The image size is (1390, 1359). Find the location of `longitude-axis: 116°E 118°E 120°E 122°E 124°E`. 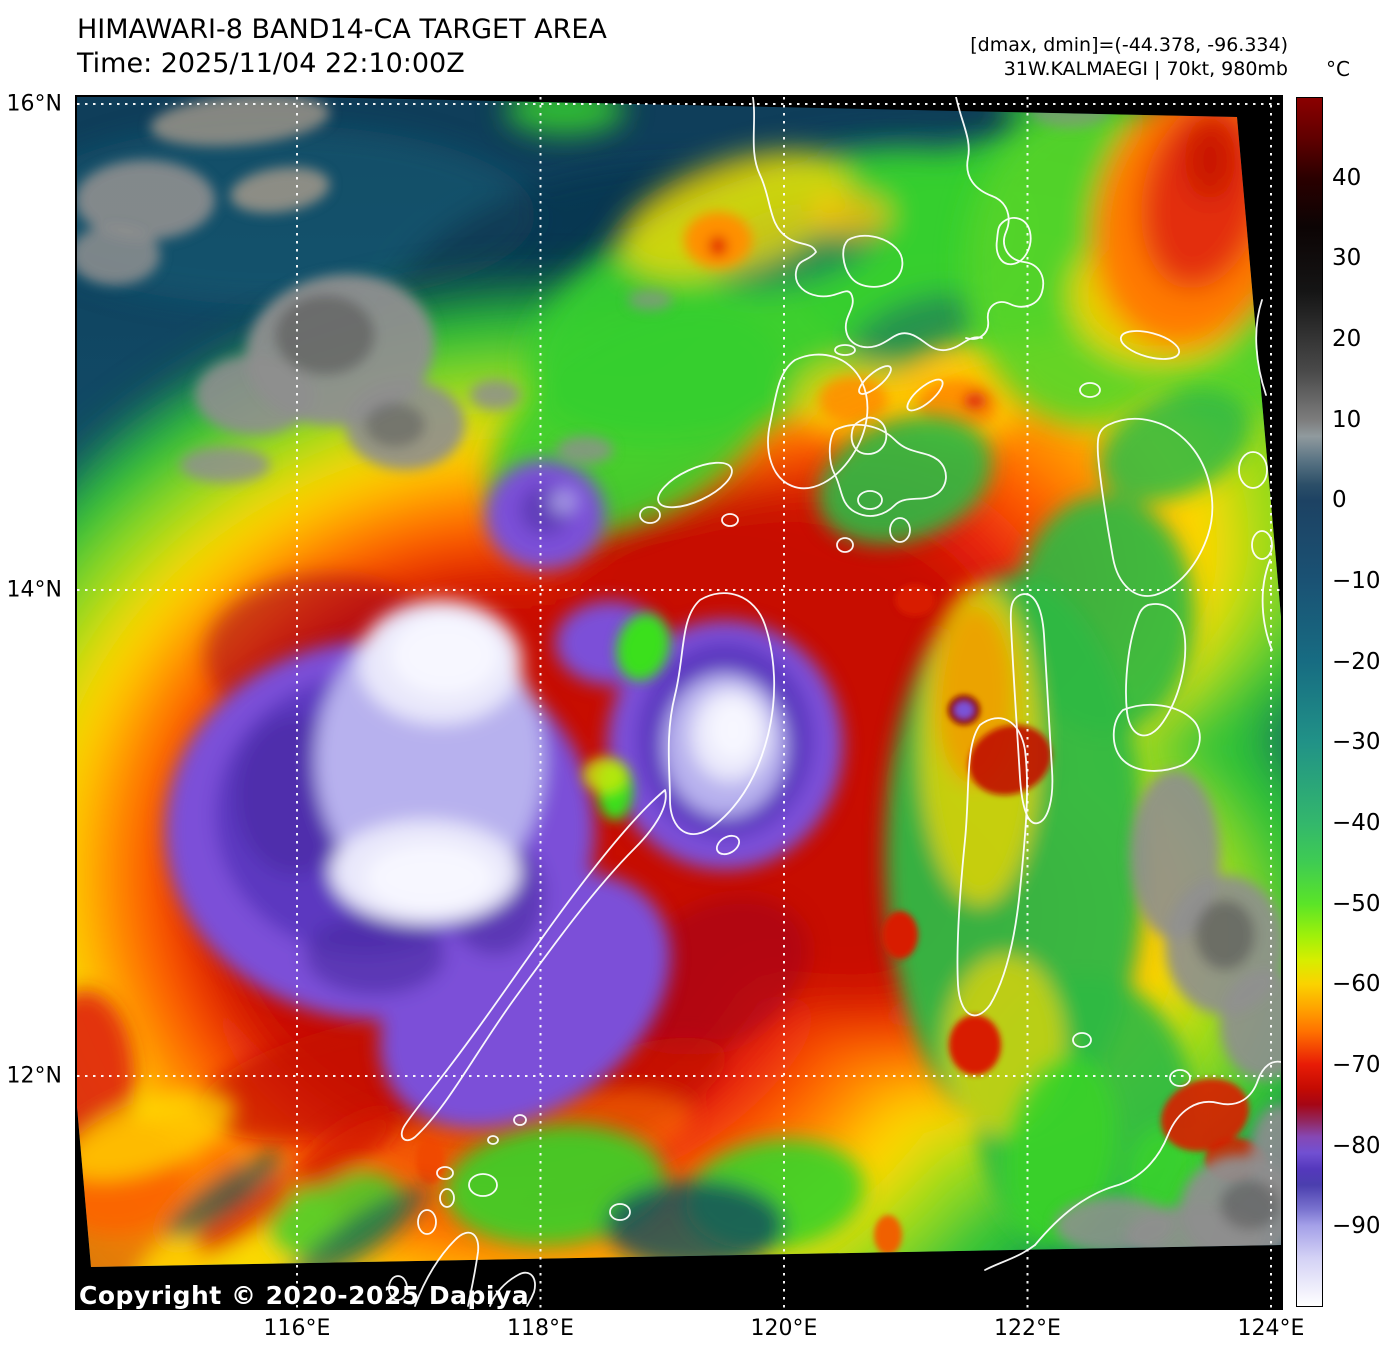

longitude-axis: 116°E 118°E 120°E 122°E 124°E is located at coordinates (690, 1331).